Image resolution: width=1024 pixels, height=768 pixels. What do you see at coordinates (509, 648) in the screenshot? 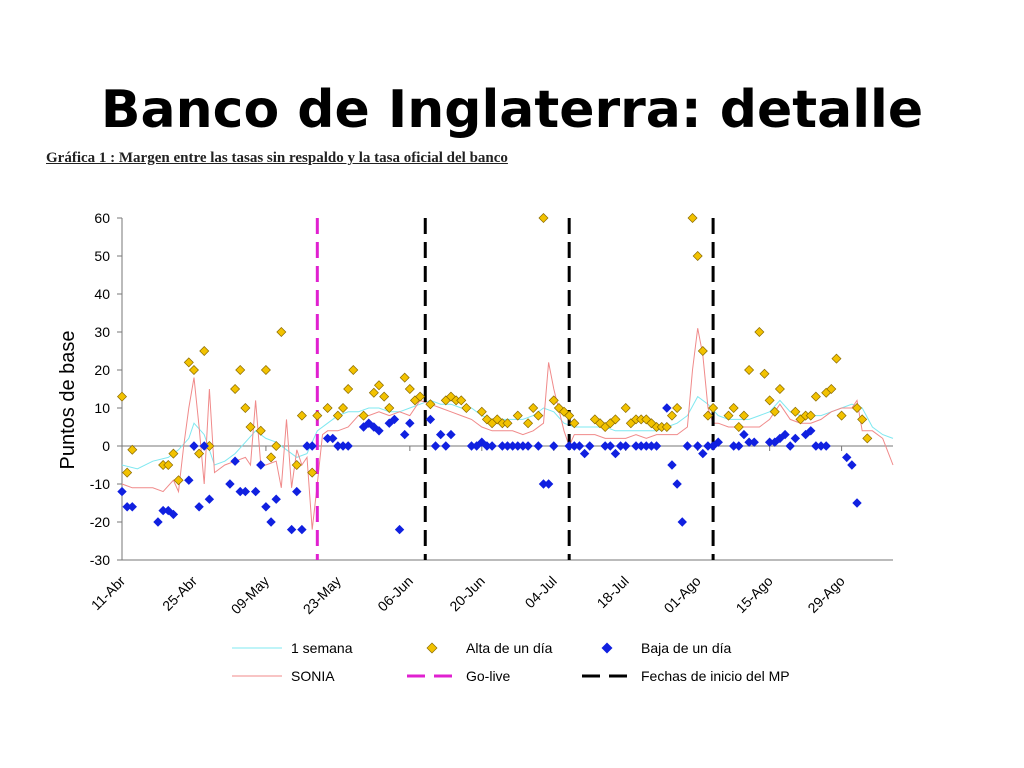
I see `legend-label-alta: Alta de un día` at bounding box center [509, 648].